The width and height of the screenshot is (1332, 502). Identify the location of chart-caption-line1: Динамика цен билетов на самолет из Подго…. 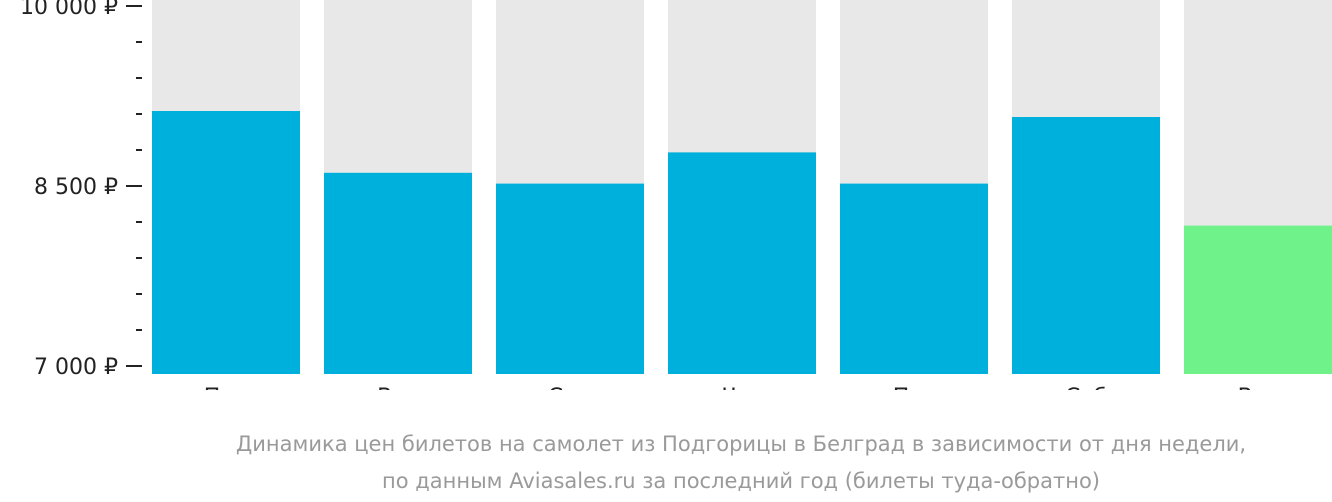
(741, 444).